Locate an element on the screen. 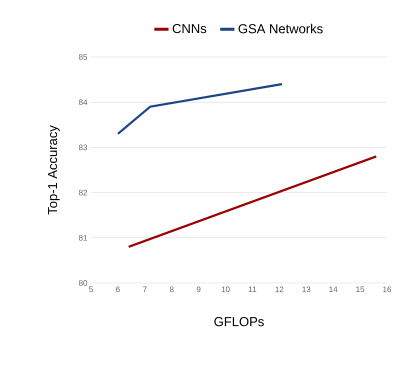  y-tick-label: 83 is located at coordinates (83, 147).